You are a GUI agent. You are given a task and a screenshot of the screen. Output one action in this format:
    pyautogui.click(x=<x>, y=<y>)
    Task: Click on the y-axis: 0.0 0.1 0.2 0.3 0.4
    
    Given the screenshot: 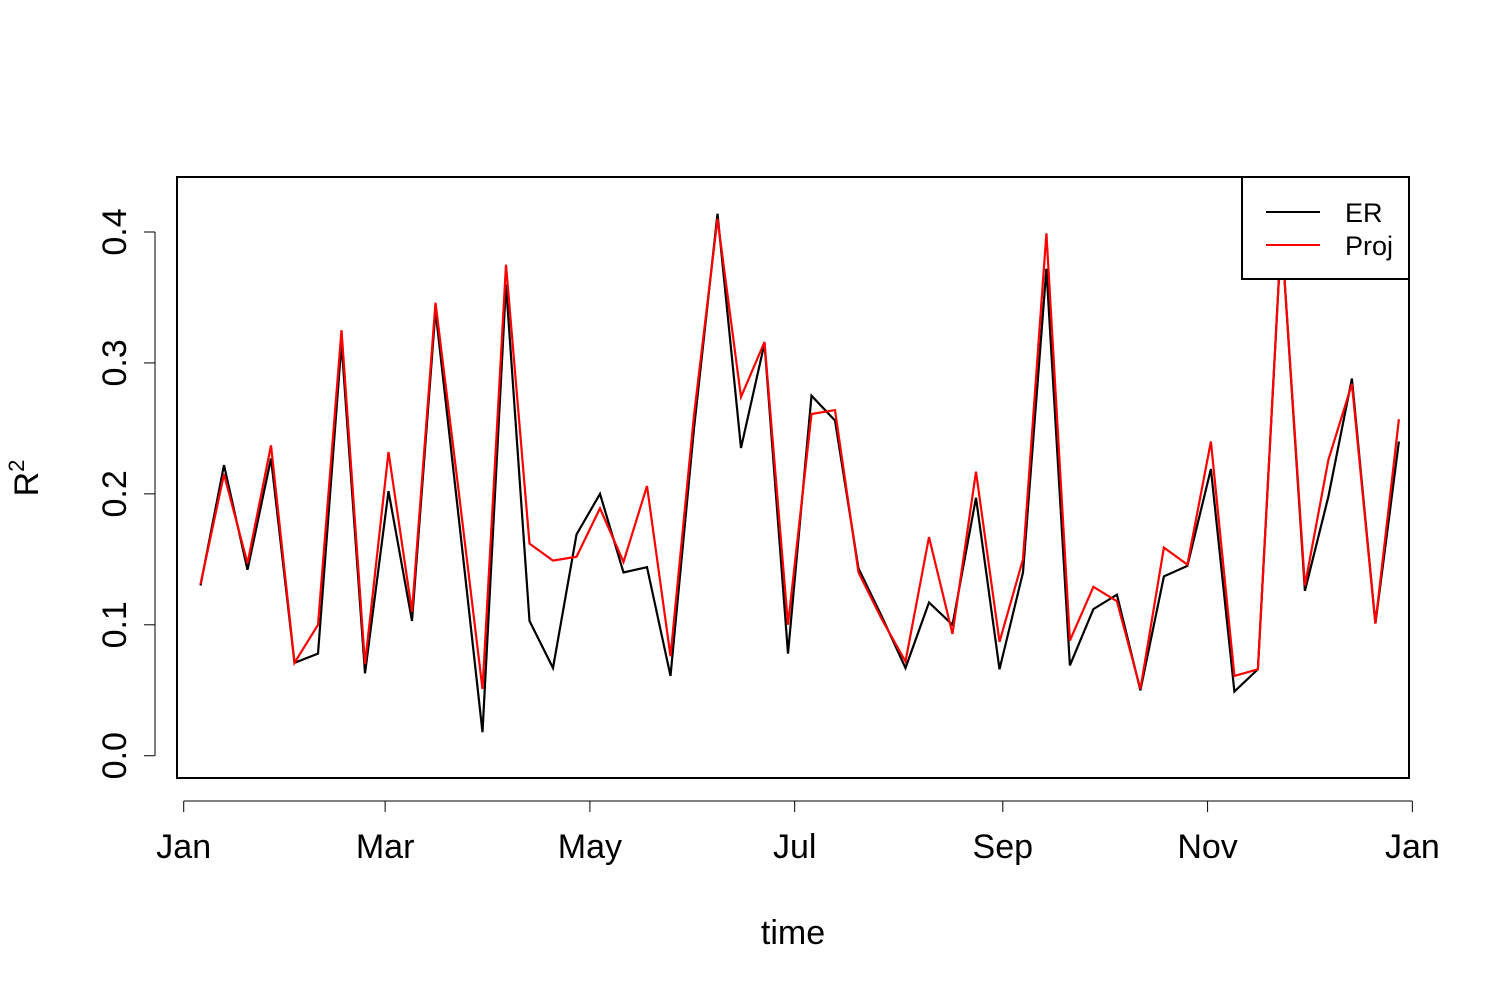 What is the action you would take?
    pyautogui.click(x=126, y=493)
    